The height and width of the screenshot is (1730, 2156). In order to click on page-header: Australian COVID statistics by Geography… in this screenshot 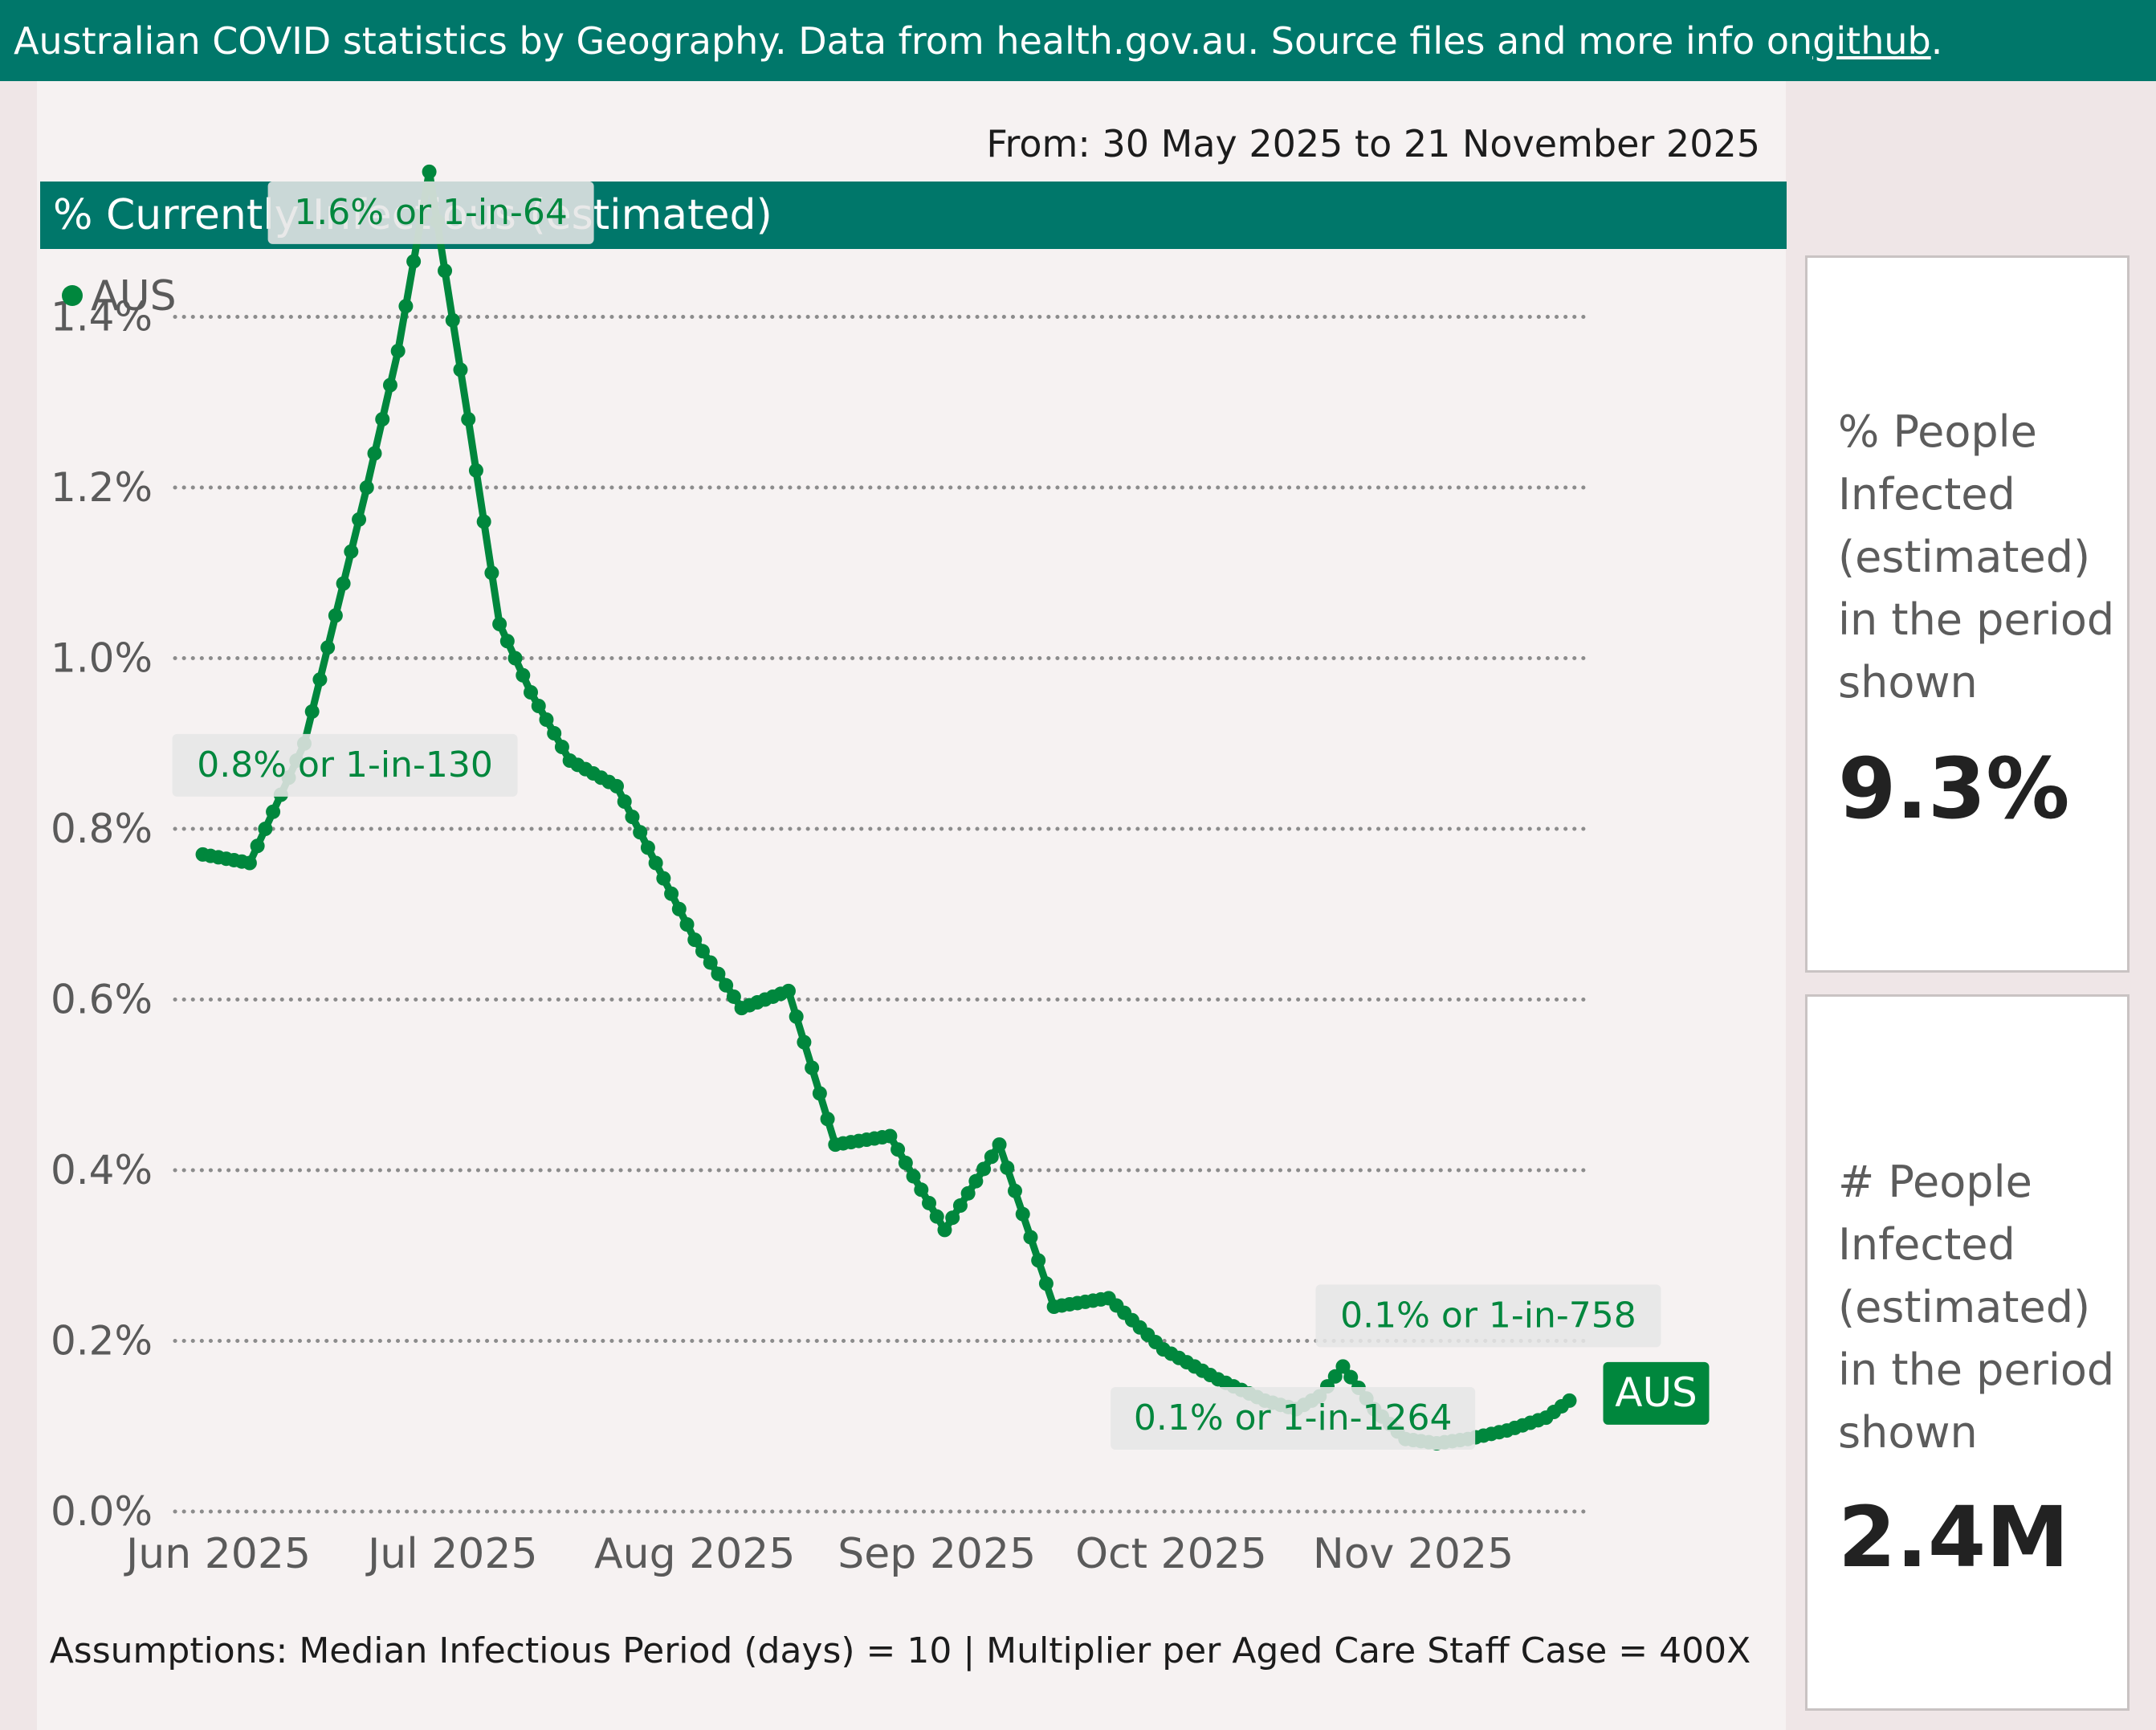, I will do `click(1078, 40)`.